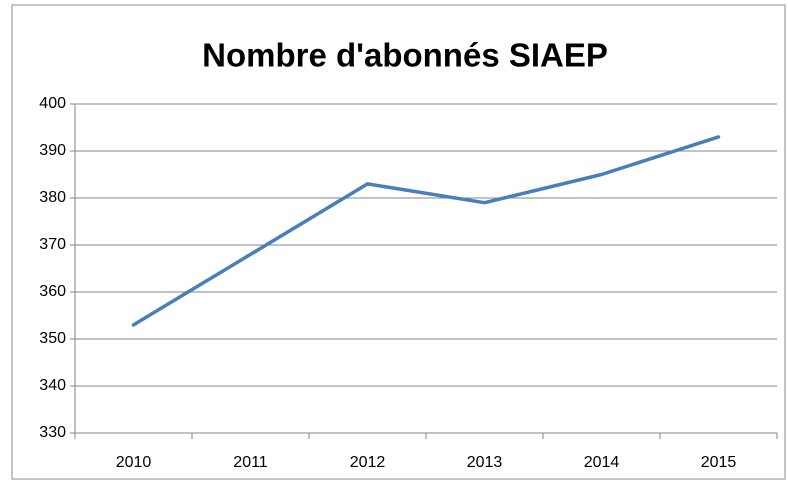  What do you see at coordinates (134, 462) in the screenshot?
I see `x-tick-label: 2010` at bounding box center [134, 462].